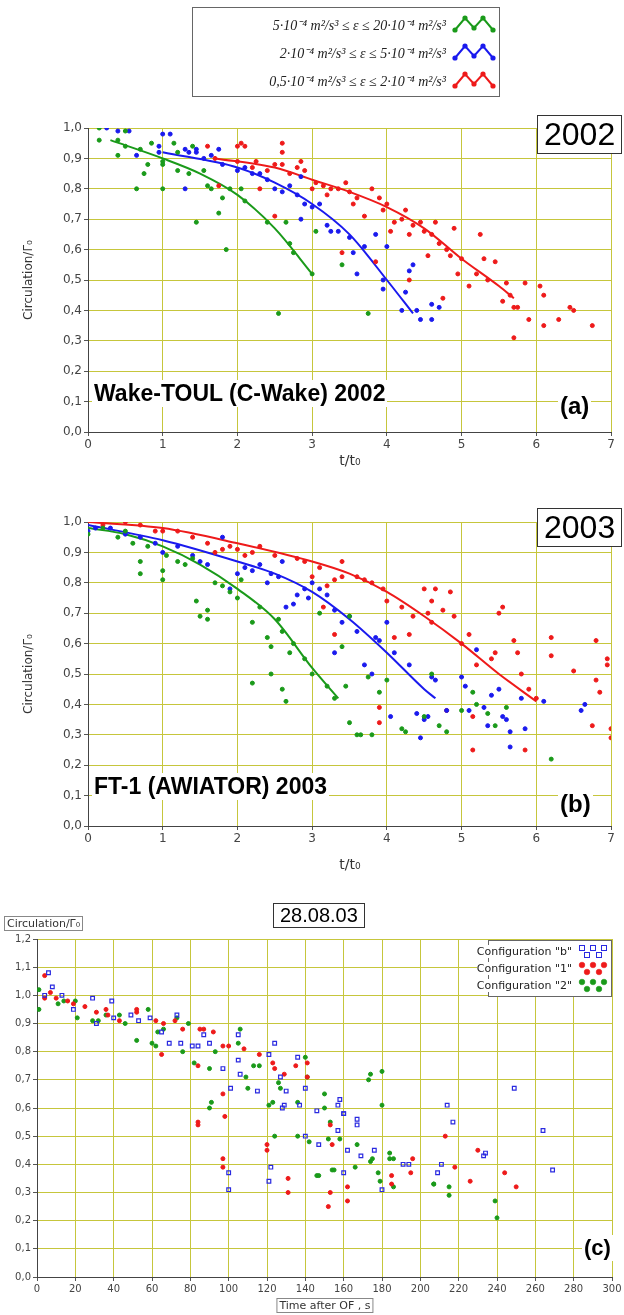 The width and height of the screenshot is (624, 1315). What do you see at coordinates (325, 1305) in the screenshot?
I see `x-axis-title: Time after OF , s` at bounding box center [325, 1305].